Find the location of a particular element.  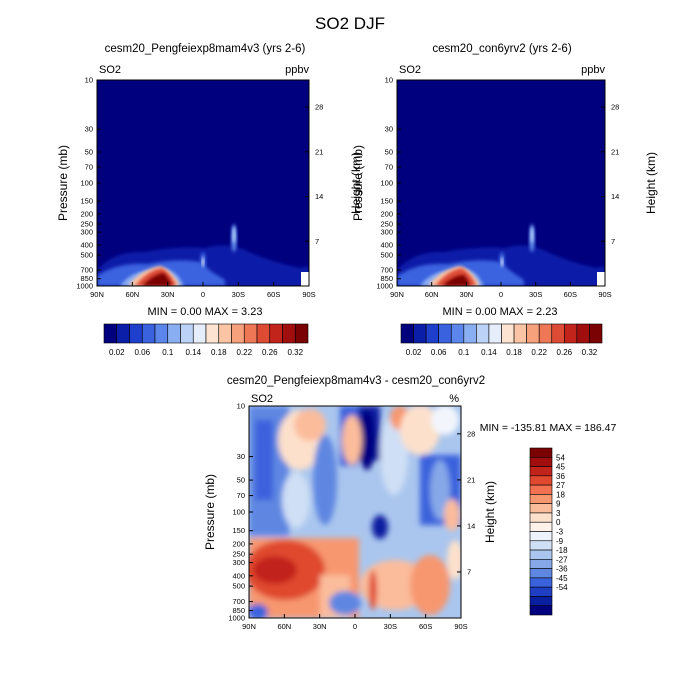

x-tick-label: 90N is located at coordinates (397, 294).